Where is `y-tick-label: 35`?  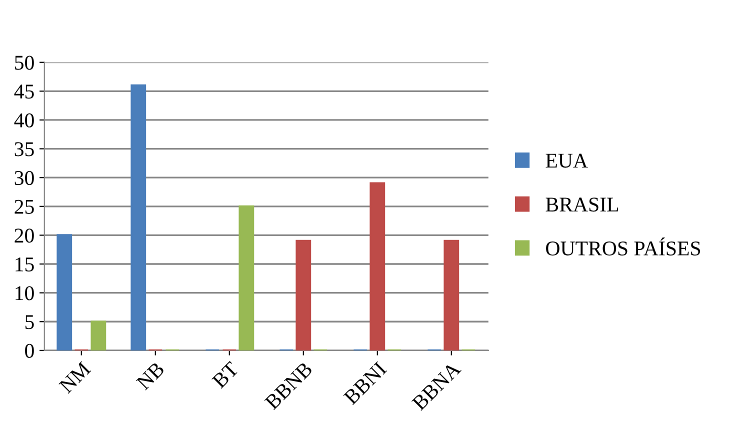 y-tick-label: 35 is located at coordinates (24, 149).